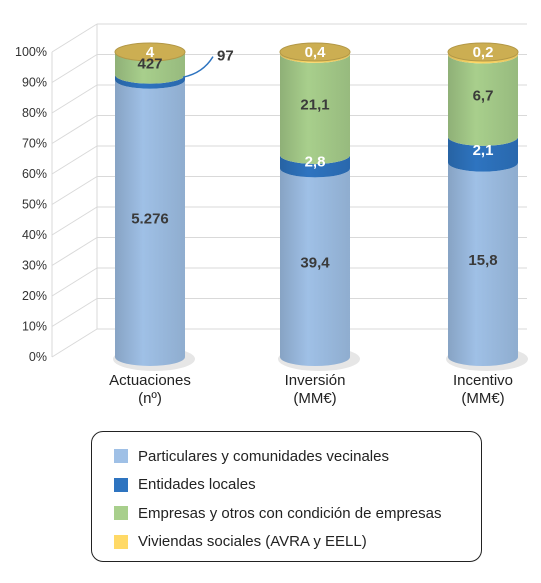 The width and height of the screenshot is (541, 583). What do you see at coordinates (263, 456) in the screenshot?
I see `legend-label: Particulares y comunidades vecinales` at bounding box center [263, 456].